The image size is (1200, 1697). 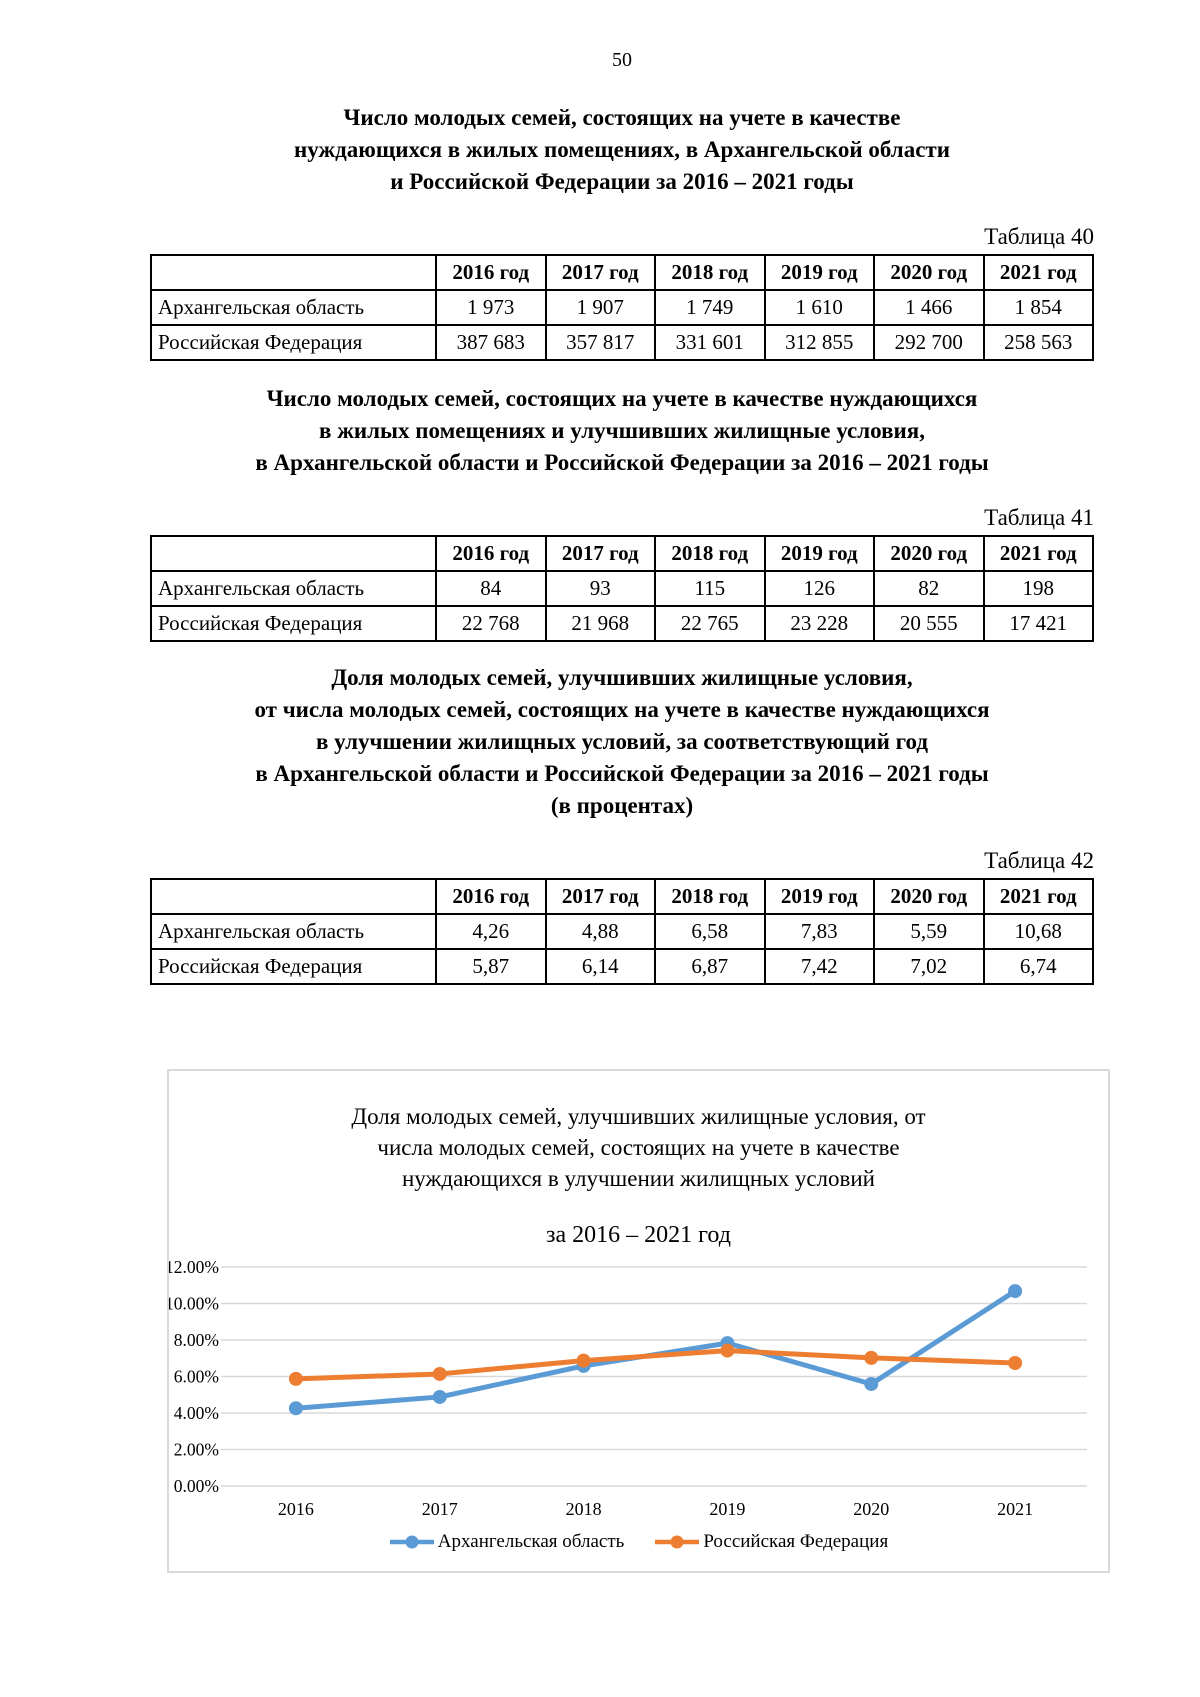 I want to click on value-cell: 84, so click(x=491, y=588).